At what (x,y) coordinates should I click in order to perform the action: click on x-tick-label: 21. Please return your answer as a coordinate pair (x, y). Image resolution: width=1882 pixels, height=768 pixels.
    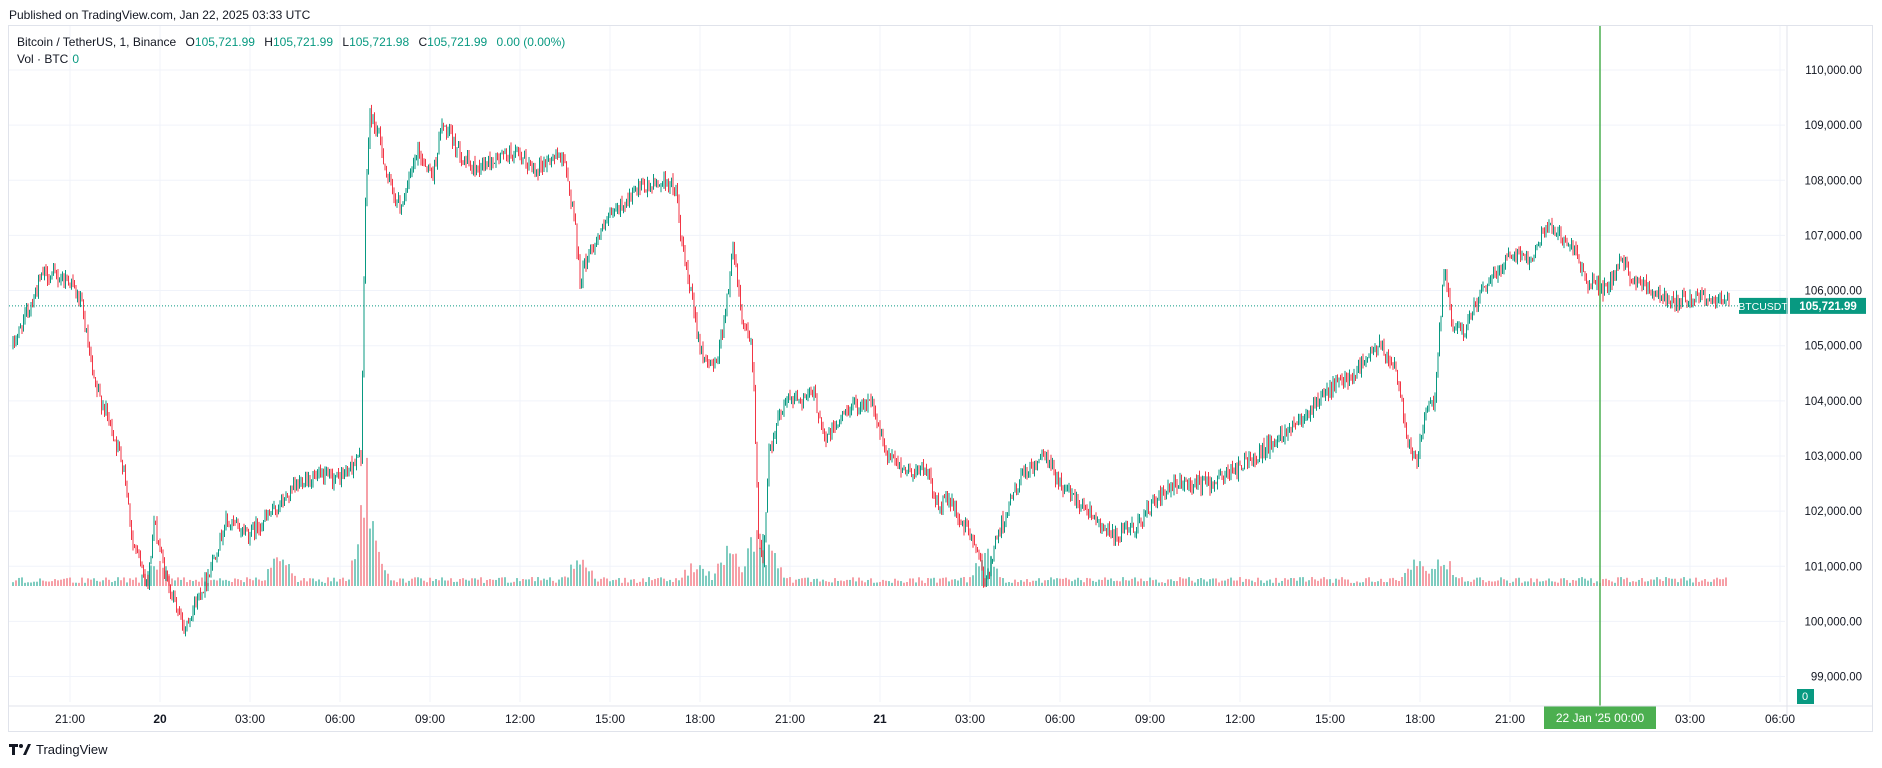
    Looking at the image, I should click on (880, 719).